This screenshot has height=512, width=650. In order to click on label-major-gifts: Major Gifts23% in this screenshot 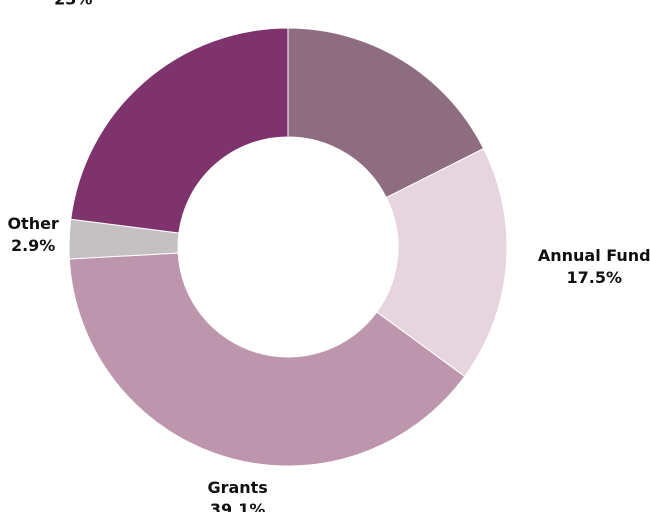, I will do `click(73, 4)`.